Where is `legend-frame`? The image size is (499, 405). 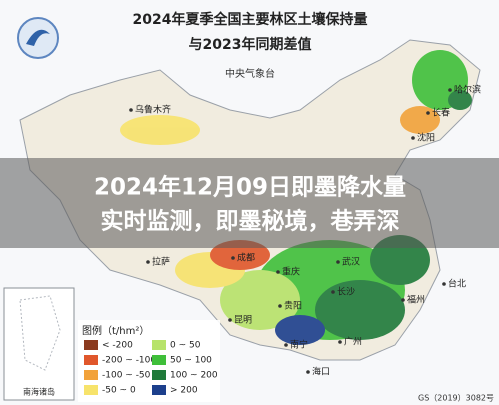 legend-frame is located at coordinates (149, 361).